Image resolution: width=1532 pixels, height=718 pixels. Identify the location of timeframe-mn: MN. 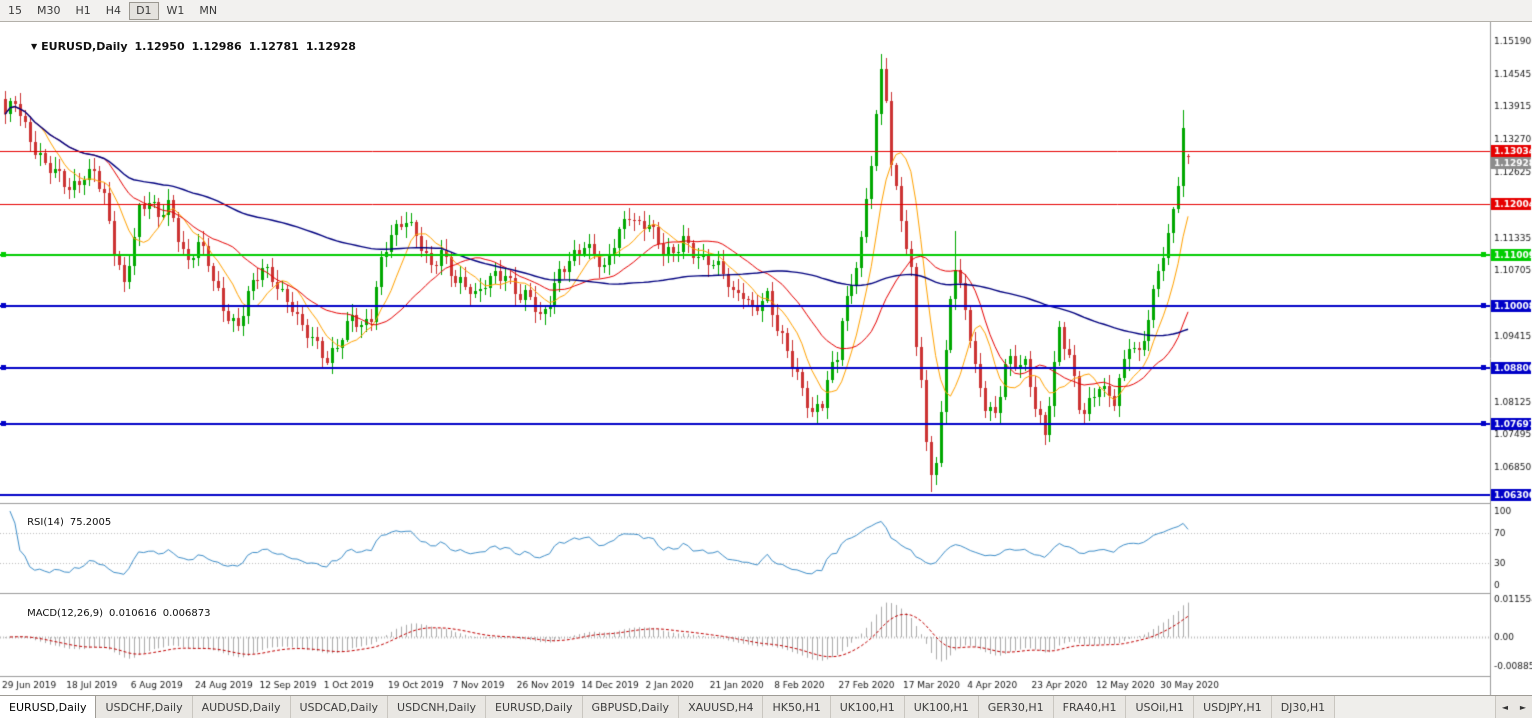
(208, 11).